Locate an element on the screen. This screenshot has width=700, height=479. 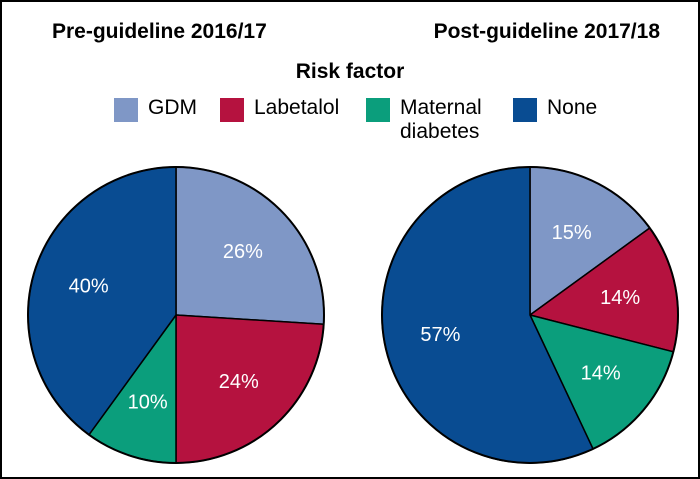
pie-1-label-3: 57% is located at coordinates (440, 335).